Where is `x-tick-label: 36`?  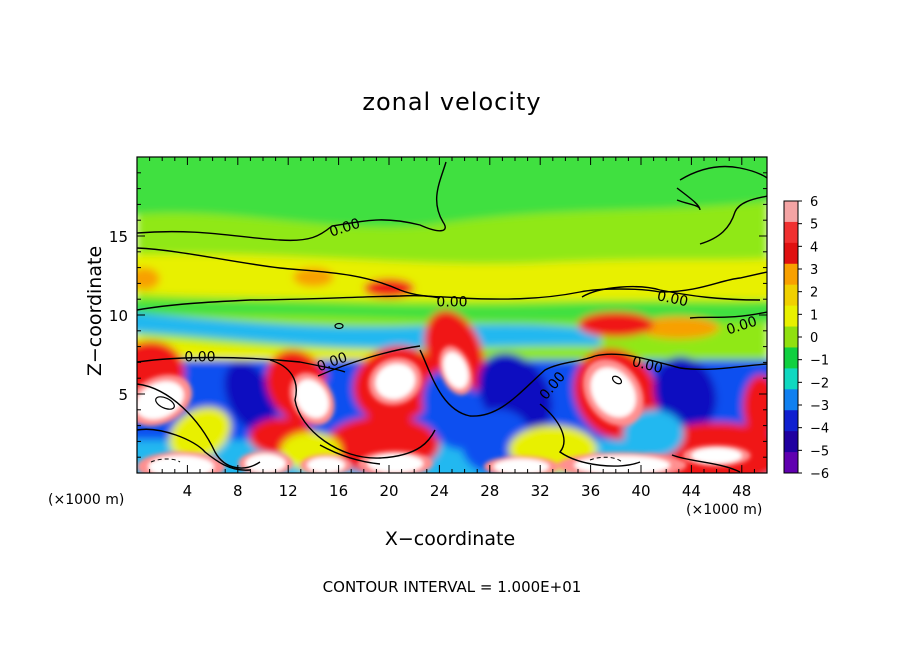 x-tick-label: 36 is located at coordinates (590, 491).